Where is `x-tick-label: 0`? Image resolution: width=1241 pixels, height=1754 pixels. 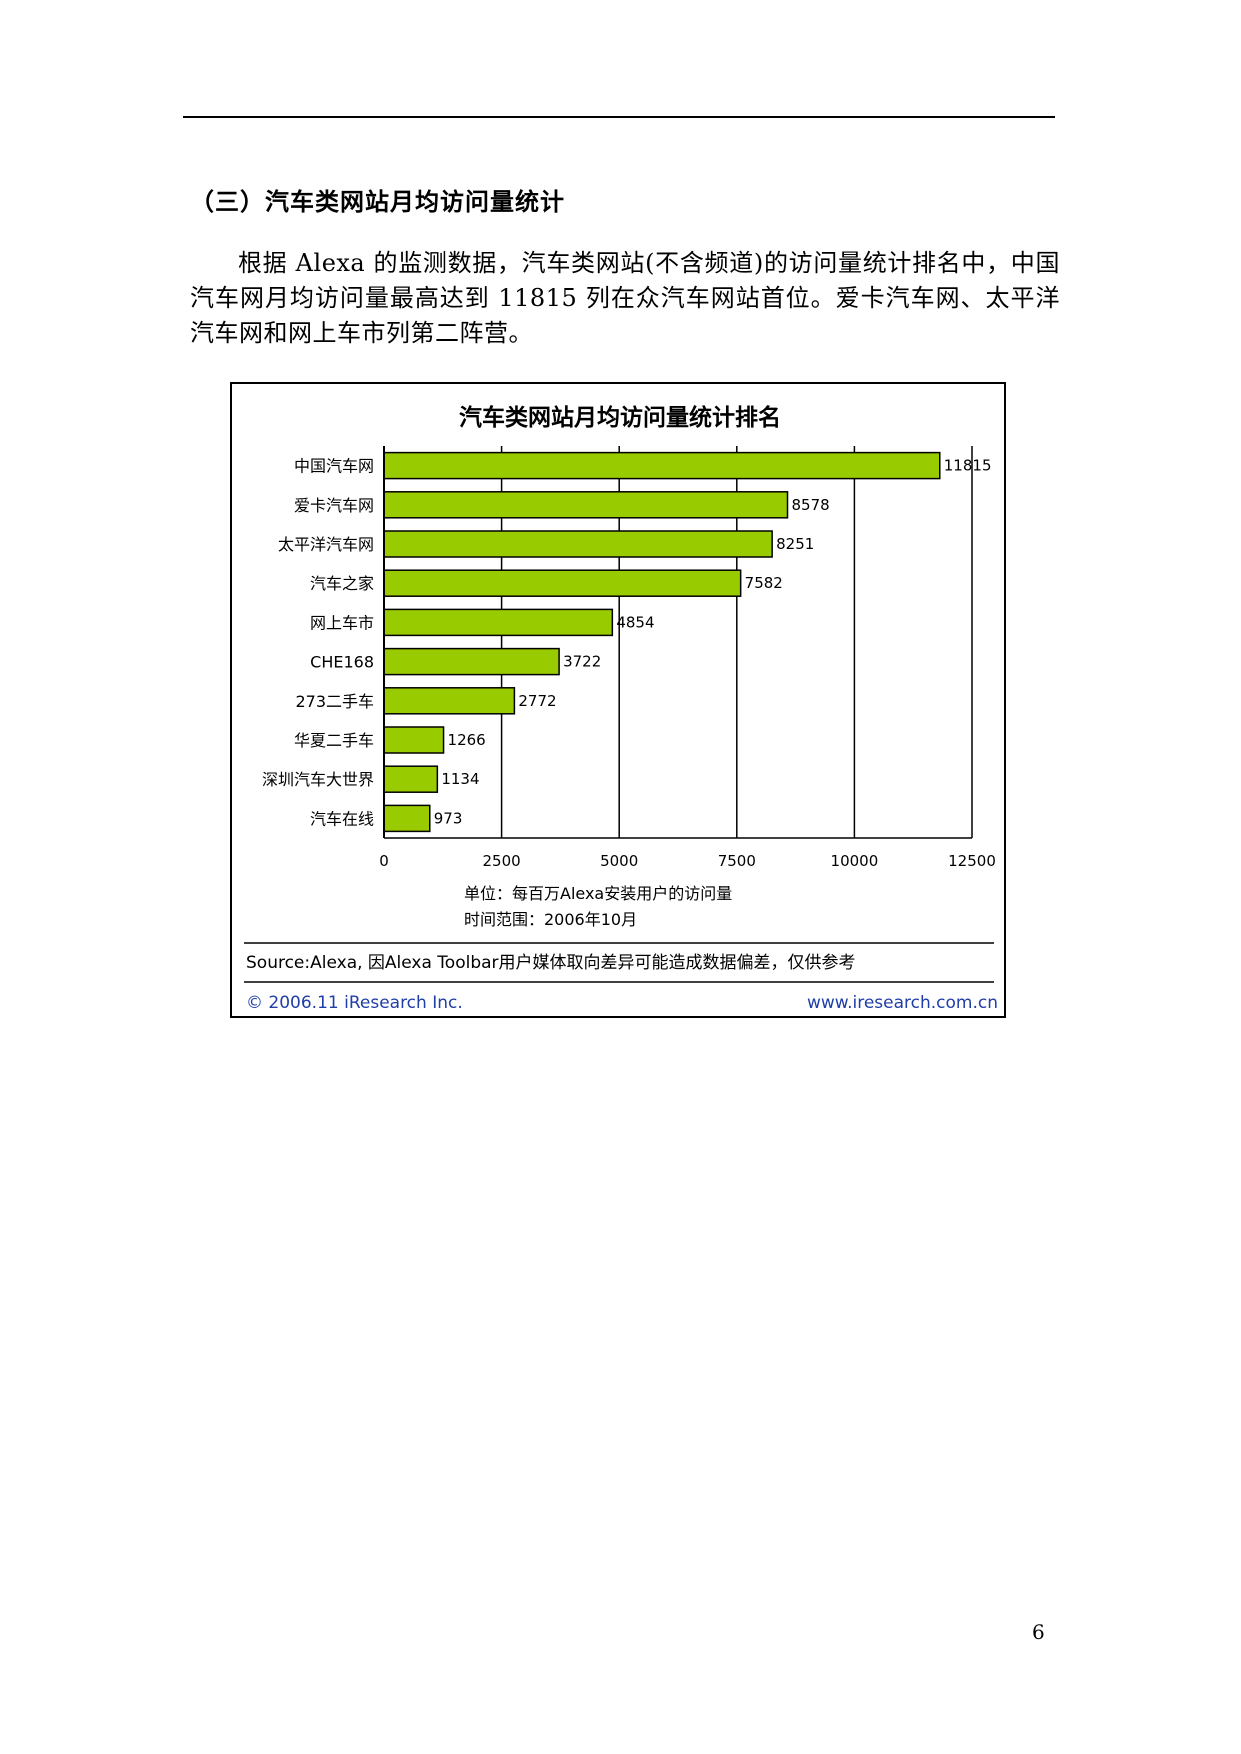
x-tick-label: 0 is located at coordinates (384, 861).